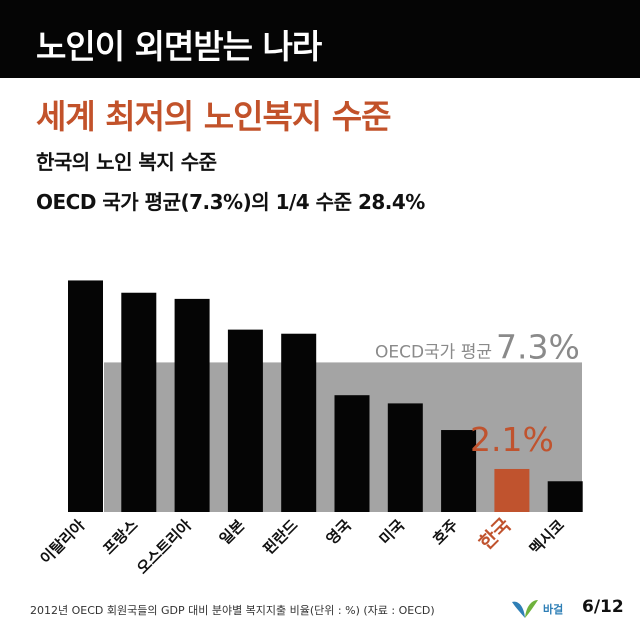  Describe the element at coordinates (232, 532) in the screenshot. I see `tick-label-3: 일본` at that location.